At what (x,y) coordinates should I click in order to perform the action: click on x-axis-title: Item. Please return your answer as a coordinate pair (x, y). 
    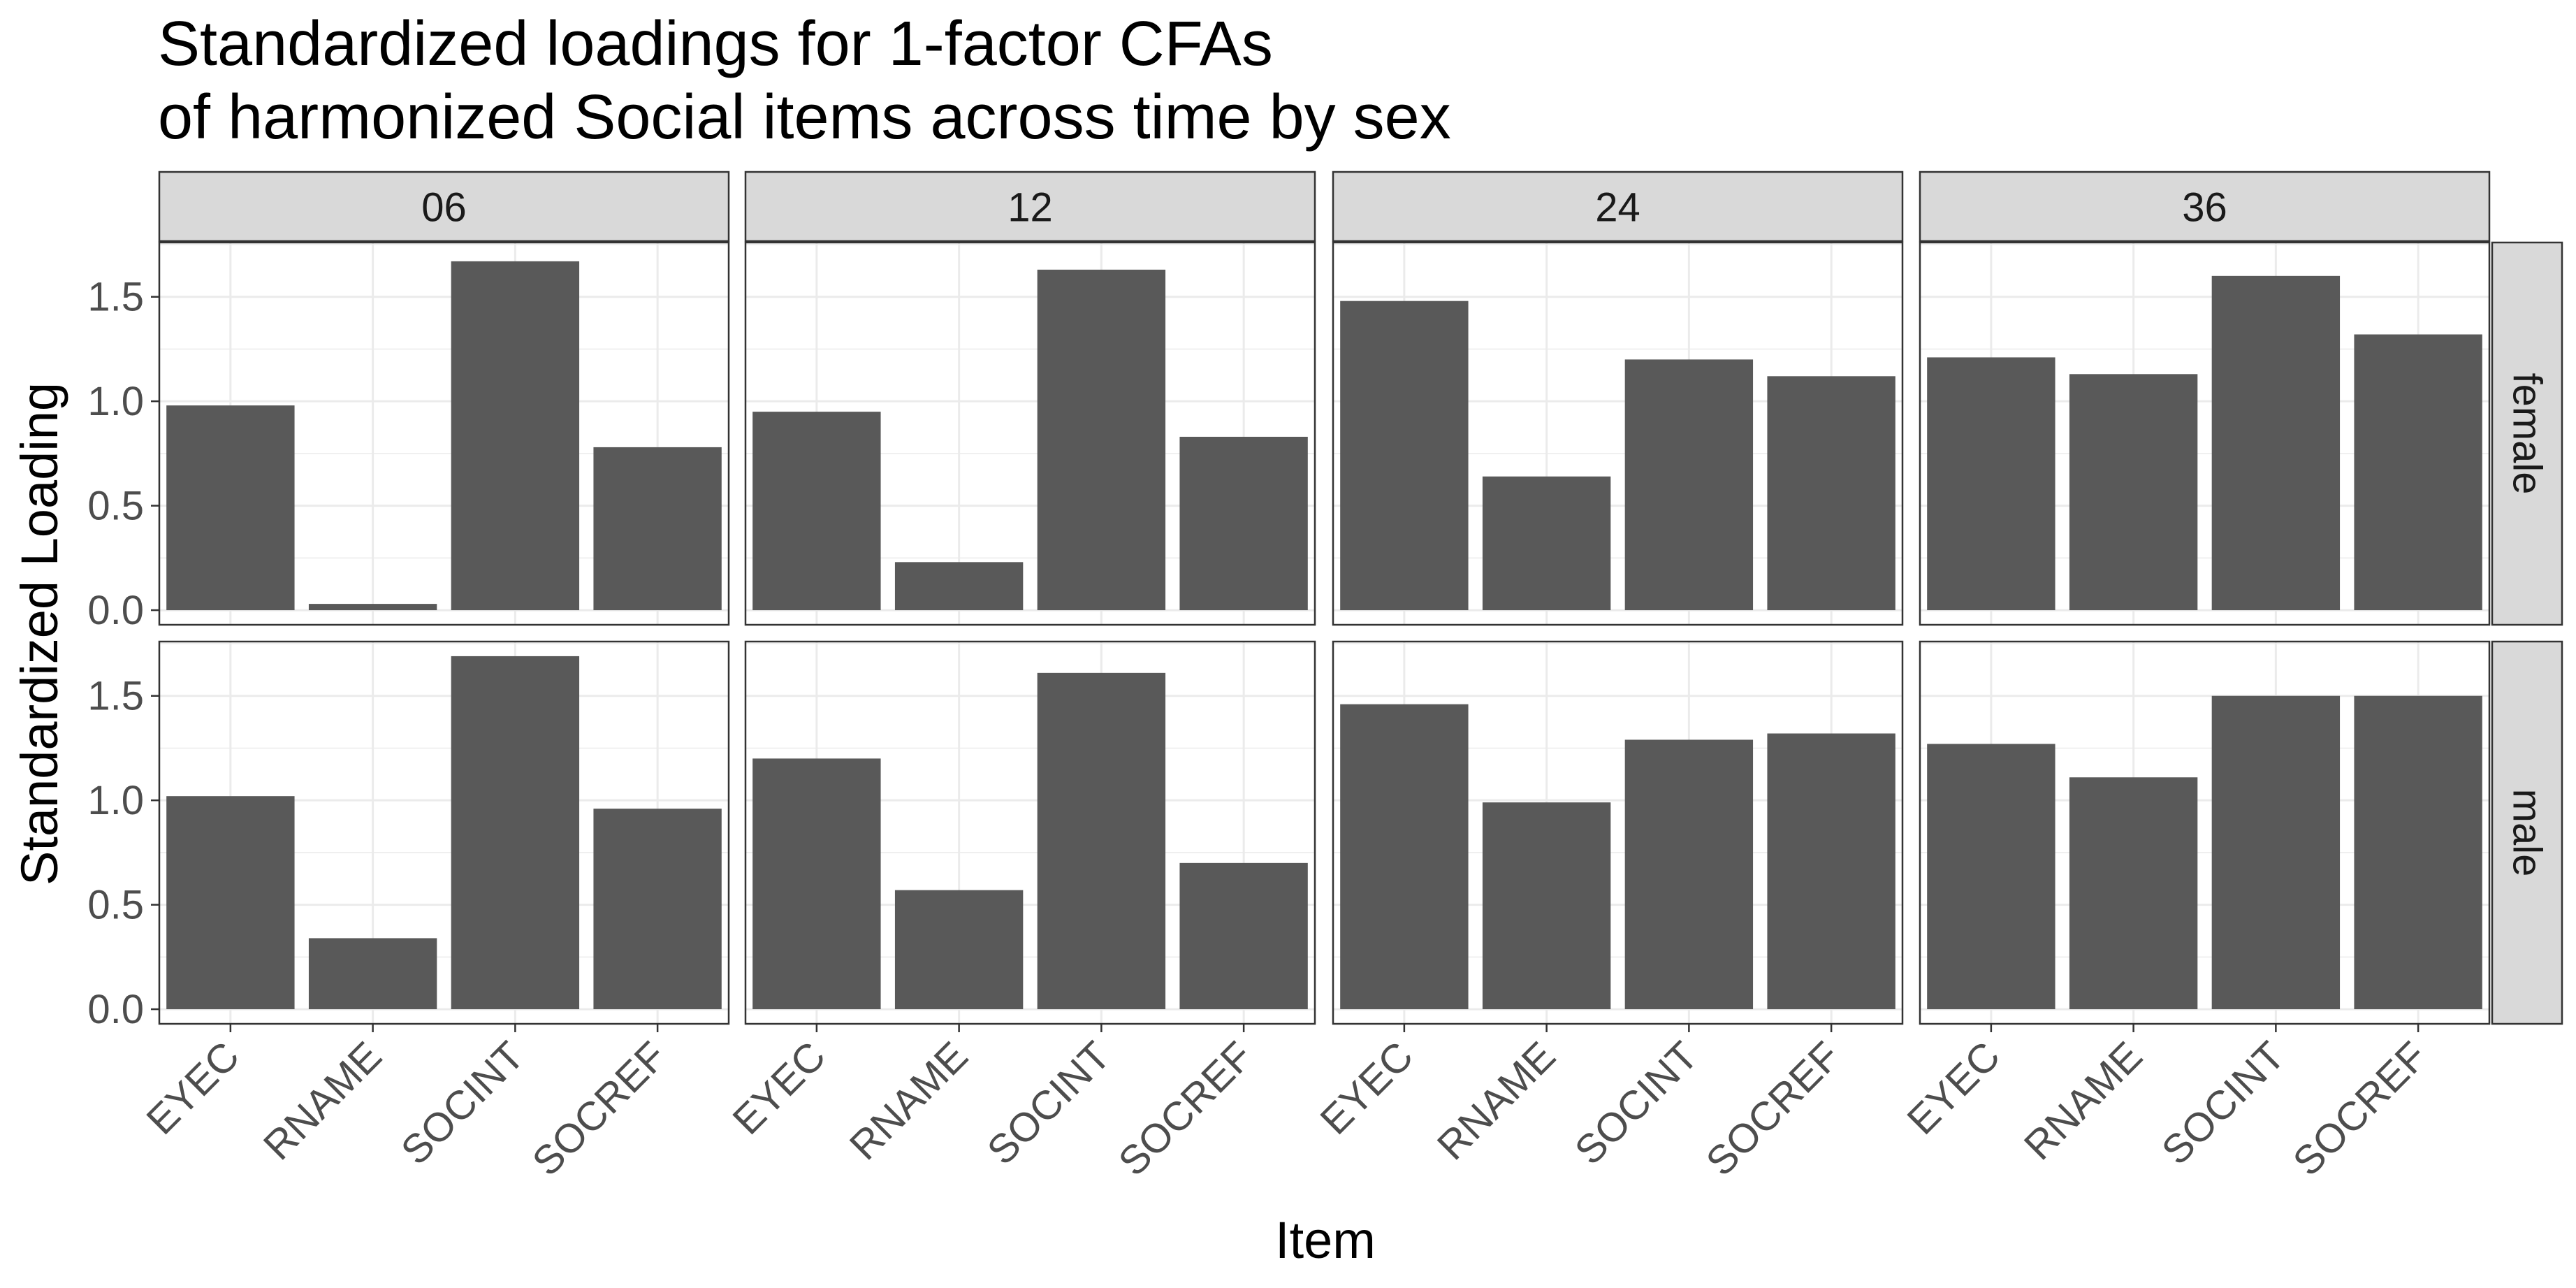
    Looking at the image, I should click on (1325, 1240).